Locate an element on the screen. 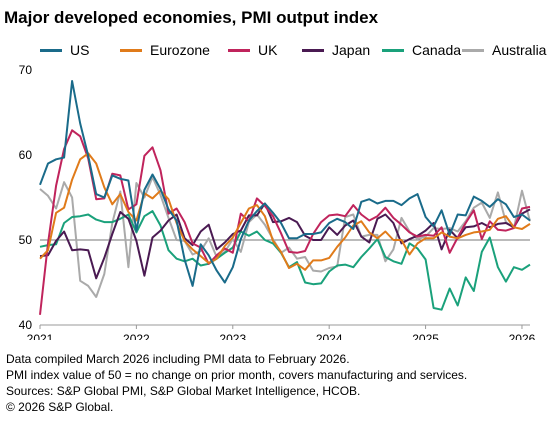 This screenshot has width=560, height=427. legend-swatch-japan is located at coordinates (313, 50).